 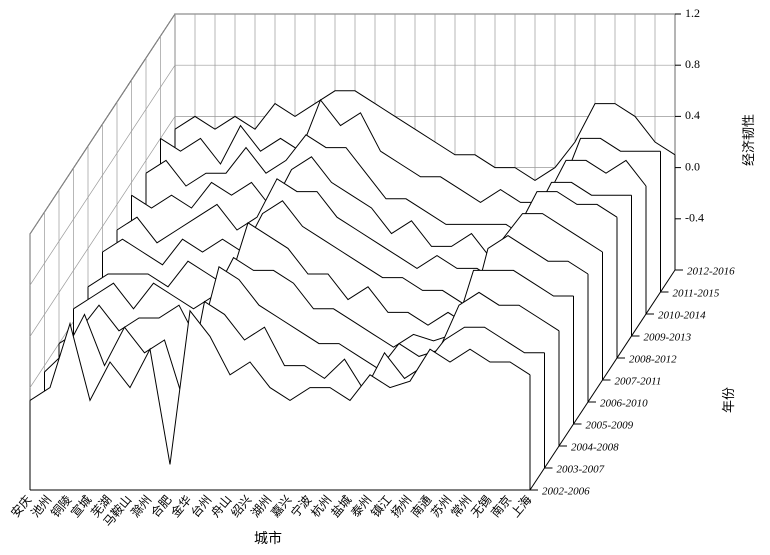 I want to click on x-tick-label: 杭州, so click(x=320, y=506).